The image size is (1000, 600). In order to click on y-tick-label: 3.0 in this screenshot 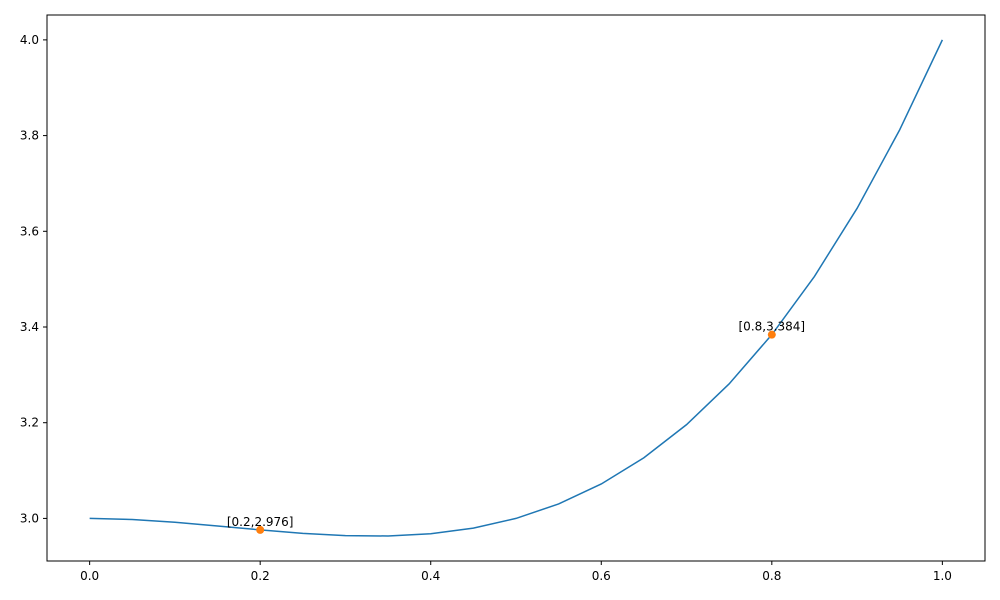, I will do `click(29, 518)`.